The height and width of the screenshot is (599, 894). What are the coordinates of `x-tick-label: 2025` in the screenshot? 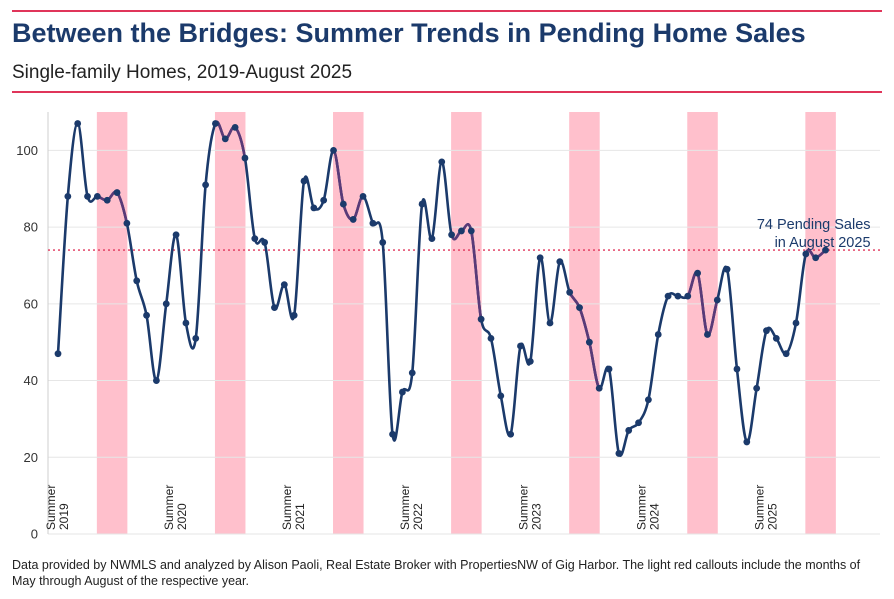 It's located at (772, 516).